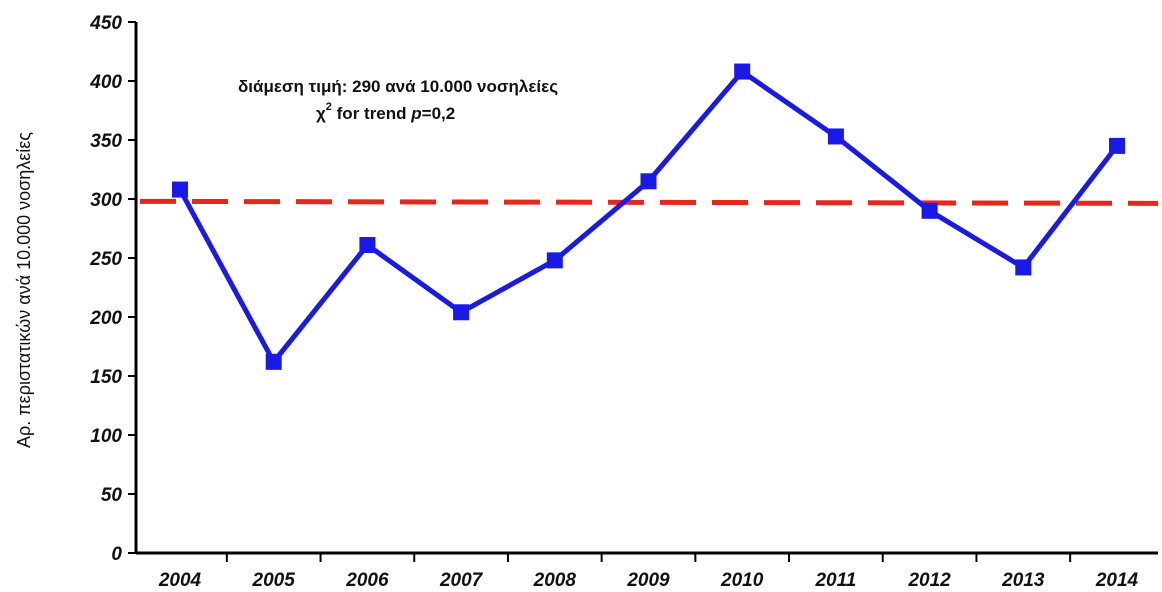 The image size is (1162, 592). What do you see at coordinates (1023, 580) in the screenshot?
I see `x-tick-label: 2013` at bounding box center [1023, 580].